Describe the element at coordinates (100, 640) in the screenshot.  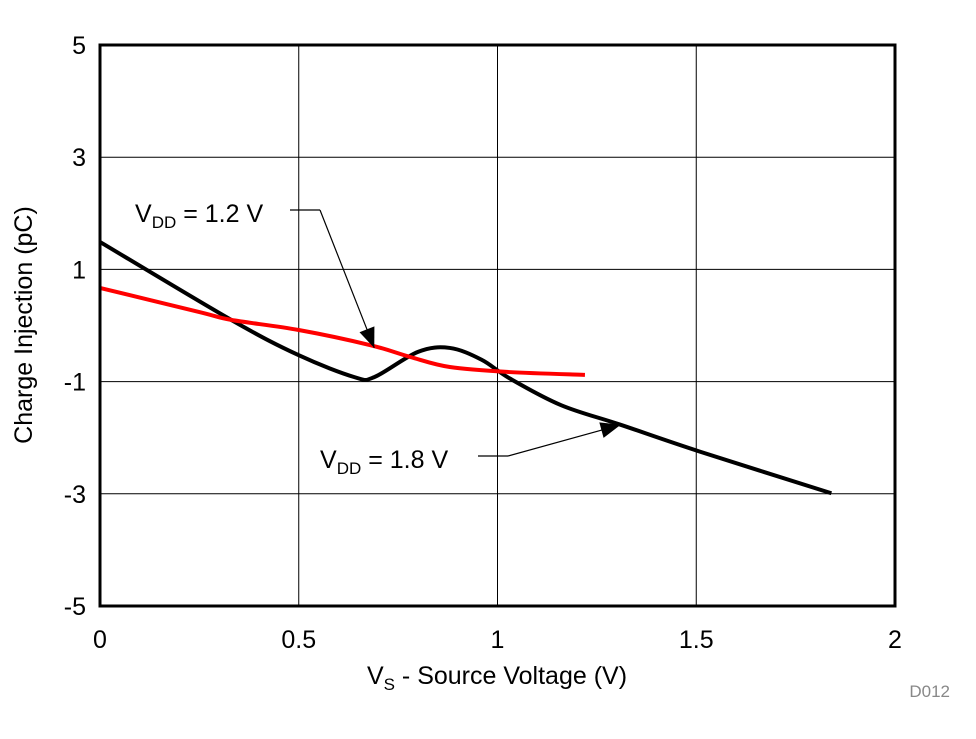
I see `x-tick-label: 0` at that location.